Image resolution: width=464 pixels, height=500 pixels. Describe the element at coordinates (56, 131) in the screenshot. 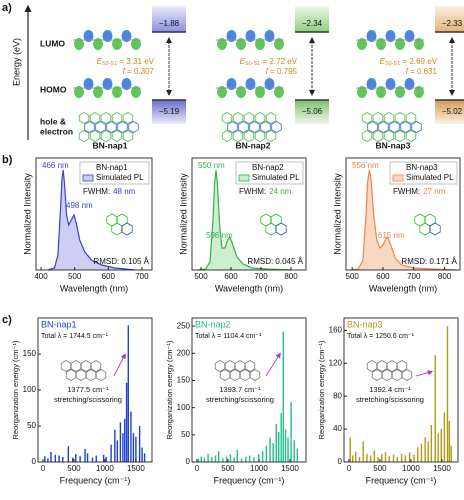

I see `electron-label: electron` at that location.